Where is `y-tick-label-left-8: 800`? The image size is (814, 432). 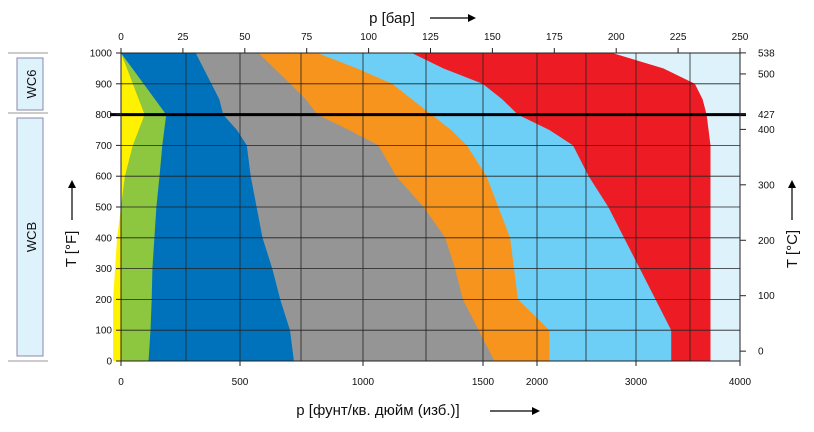 y-tick-label-left-8: 800 is located at coordinates (103, 115).